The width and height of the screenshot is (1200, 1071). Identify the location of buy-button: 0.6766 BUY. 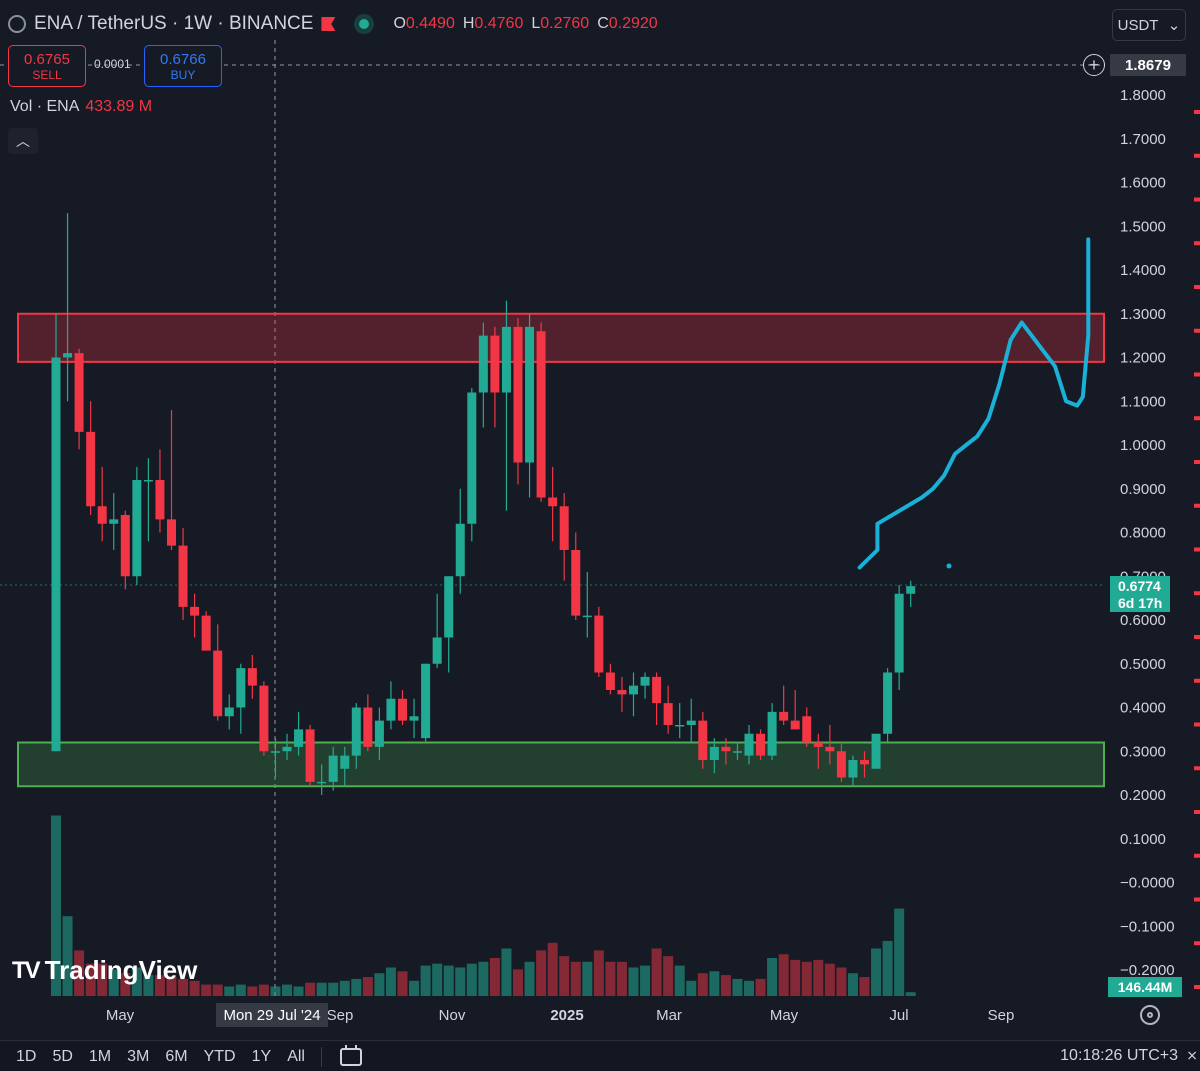
(183, 66).